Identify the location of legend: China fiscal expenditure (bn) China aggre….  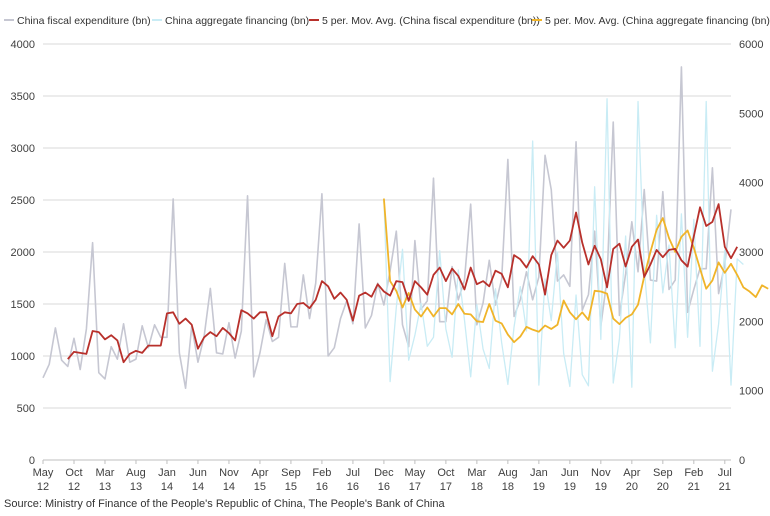
(387, 21).